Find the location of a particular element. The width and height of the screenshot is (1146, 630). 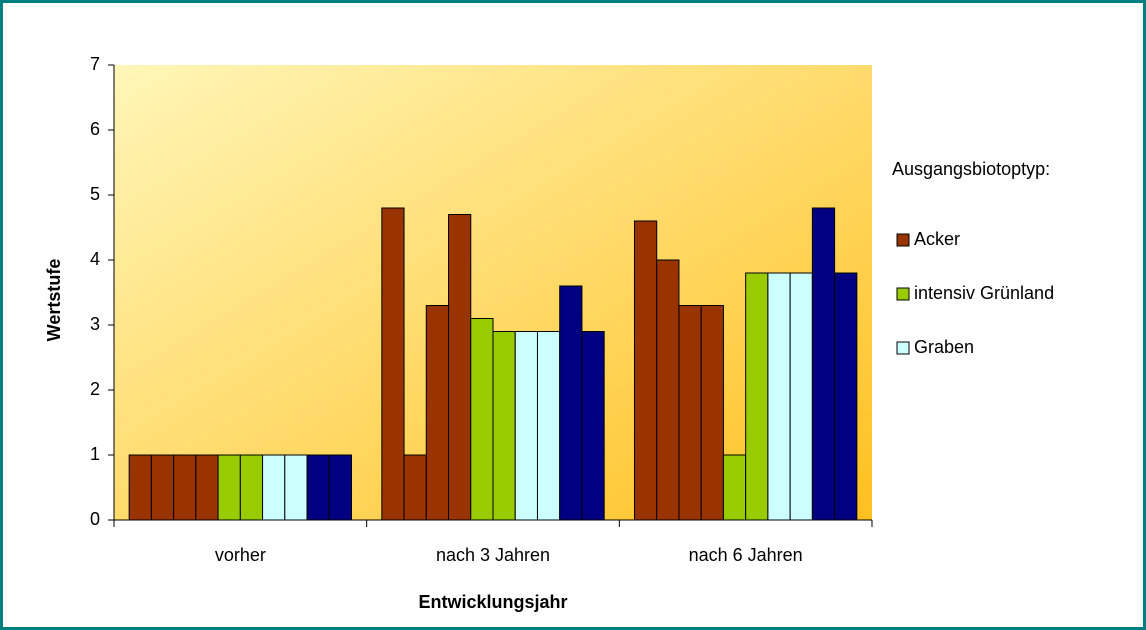

legend-label: Graben is located at coordinates (944, 347).